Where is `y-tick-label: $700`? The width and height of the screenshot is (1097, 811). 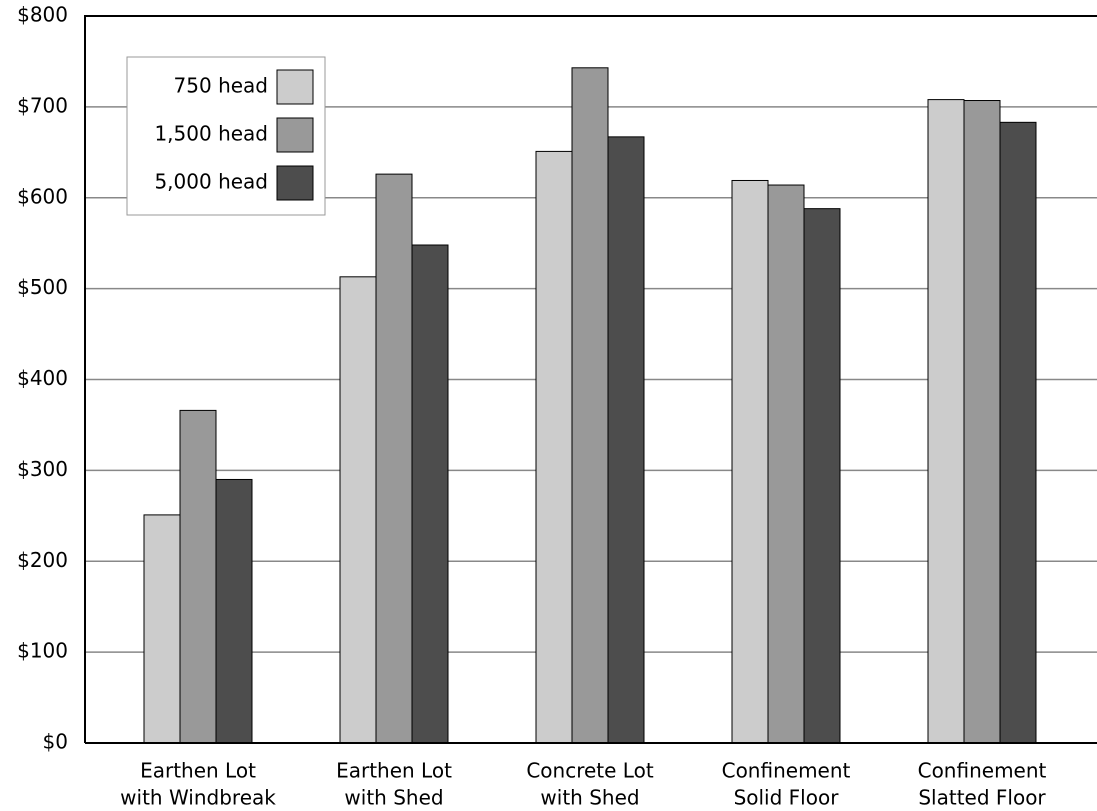
y-tick-label: $700 is located at coordinates (42, 105).